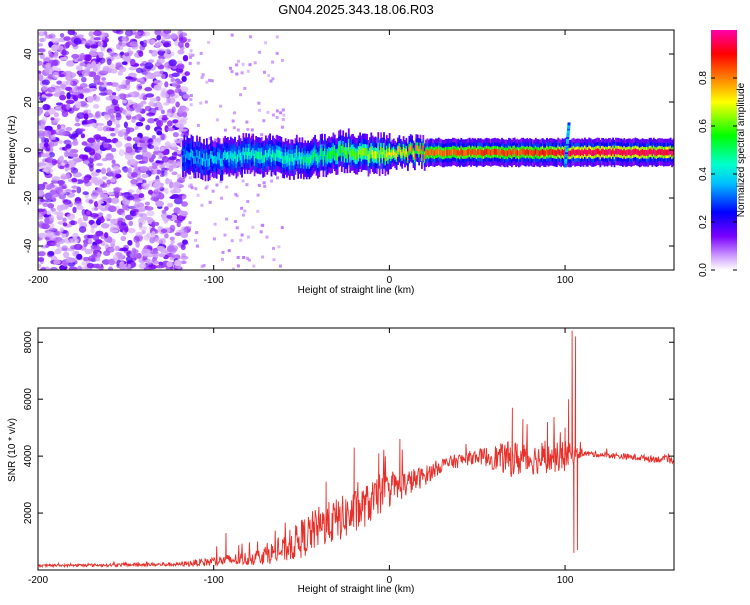  What do you see at coordinates (703, 174) in the screenshot?
I see `colorbar-tick-label: 0.4` at bounding box center [703, 174].